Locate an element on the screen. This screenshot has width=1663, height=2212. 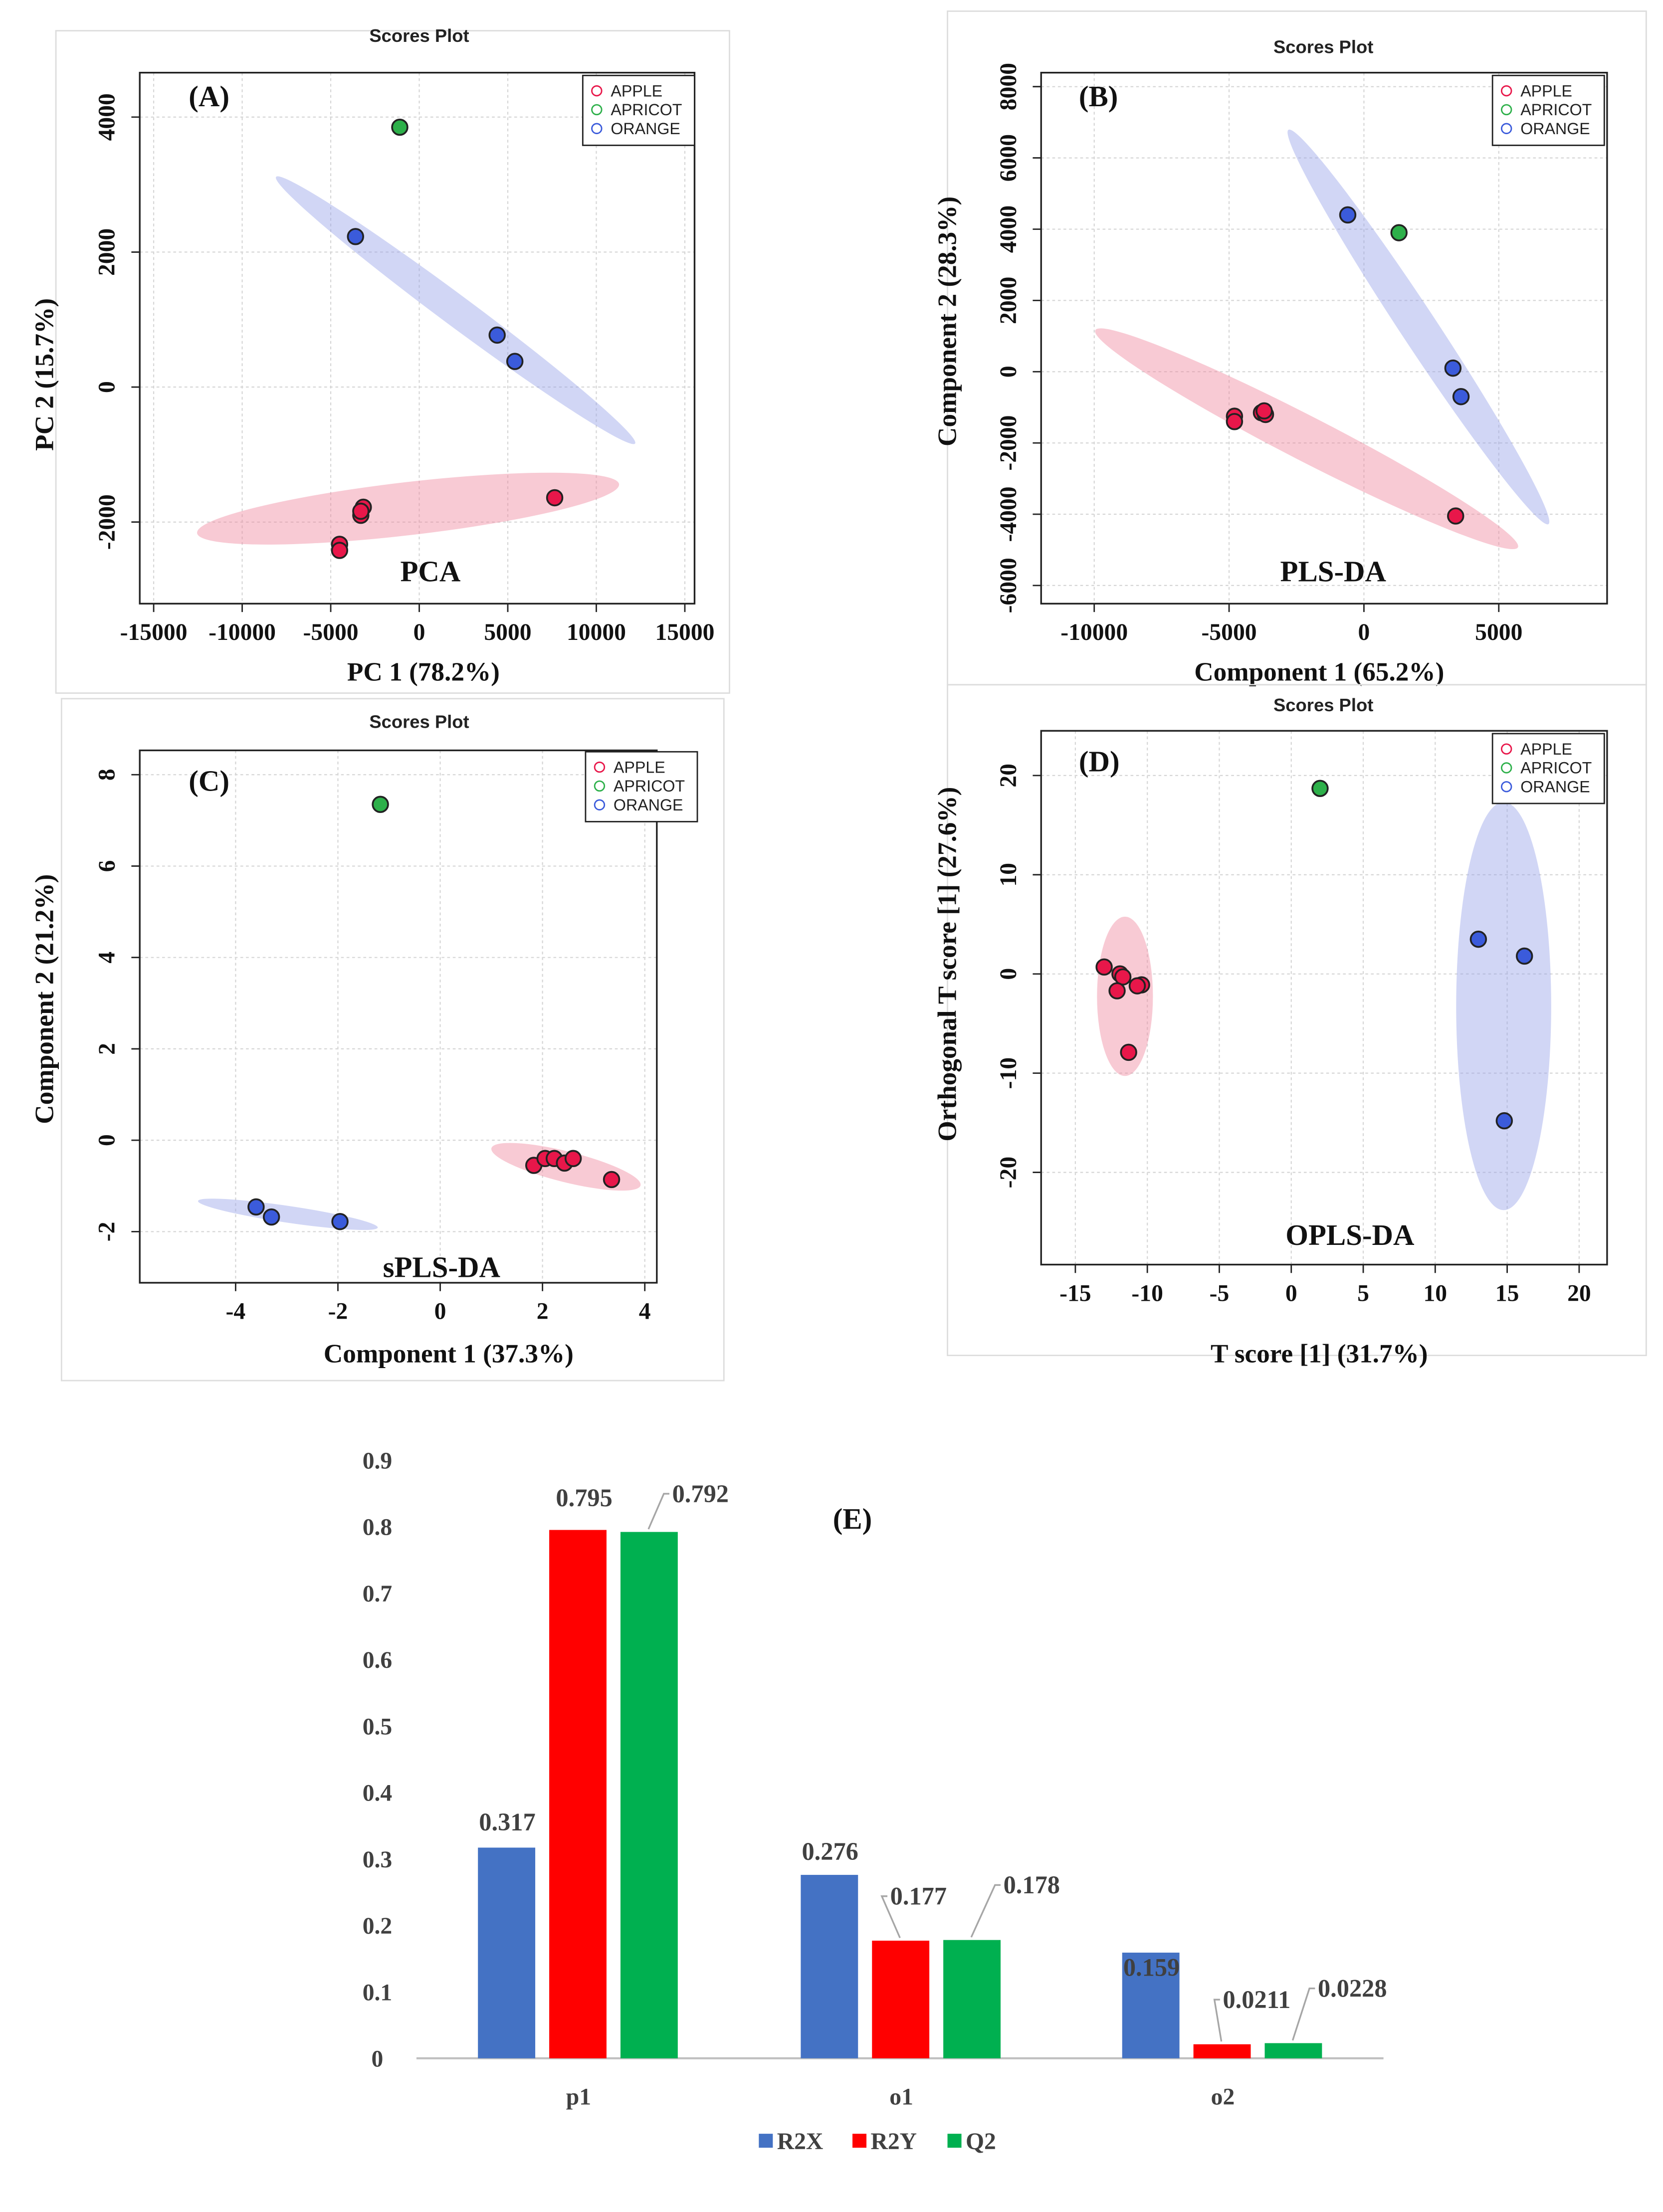
legend-box is located at coordinates (641, 786).